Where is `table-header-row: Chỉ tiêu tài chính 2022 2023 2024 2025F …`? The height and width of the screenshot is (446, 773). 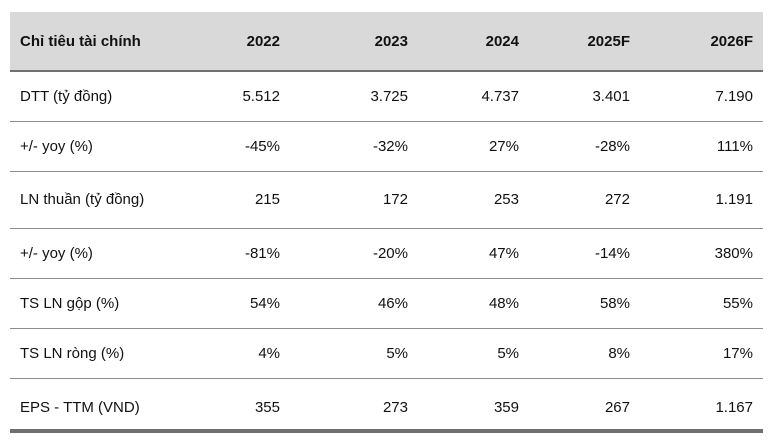
table-header-row: Chỉ tiêu tài chính 2022 2023 2024 2025F … is located at coordinates (386, 42).